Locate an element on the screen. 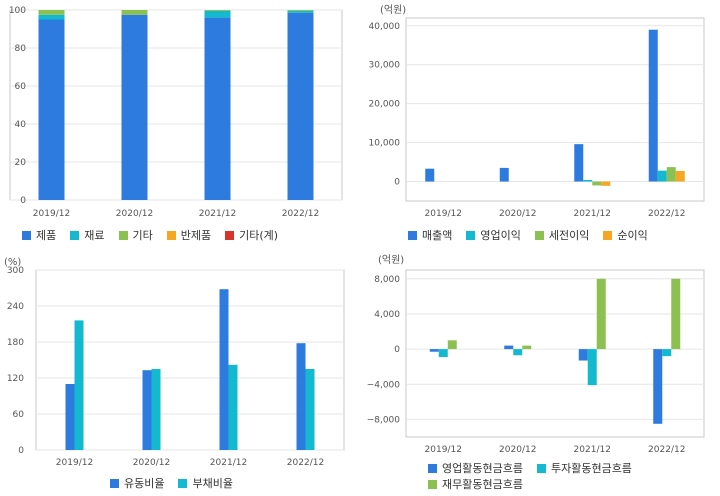  legend-item: 투자활동현금흐름 is located at coordinates (584, 469).